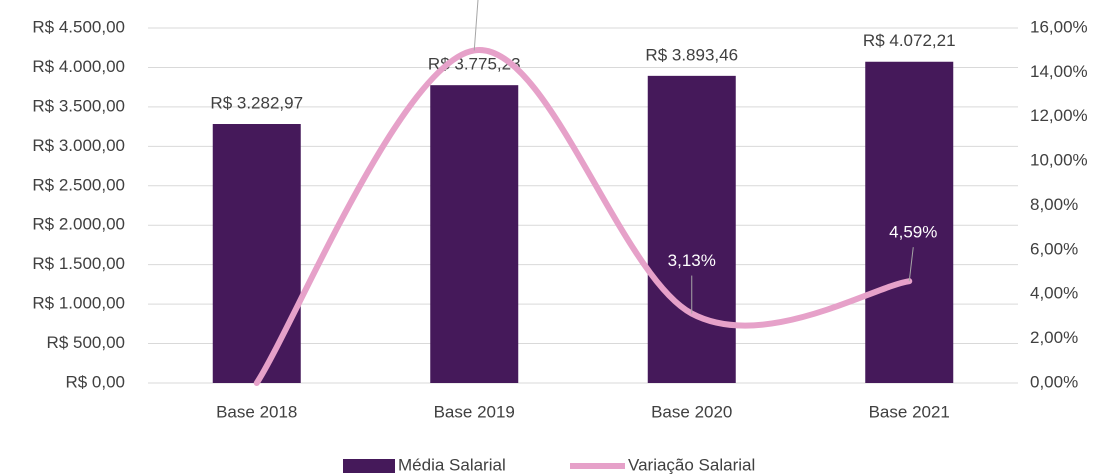  What do you see at coordinates (1054, 381) in the screenshot?
I see `y2-tick-label: 0,00%` at bounding box center [1054, 381].